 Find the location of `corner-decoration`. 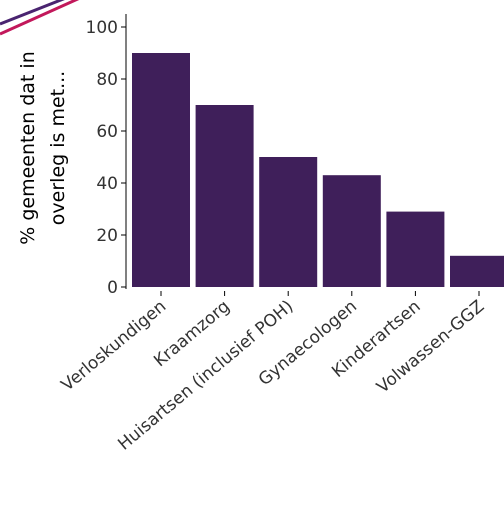

corner-decoration is located at coordinates (40, 18).